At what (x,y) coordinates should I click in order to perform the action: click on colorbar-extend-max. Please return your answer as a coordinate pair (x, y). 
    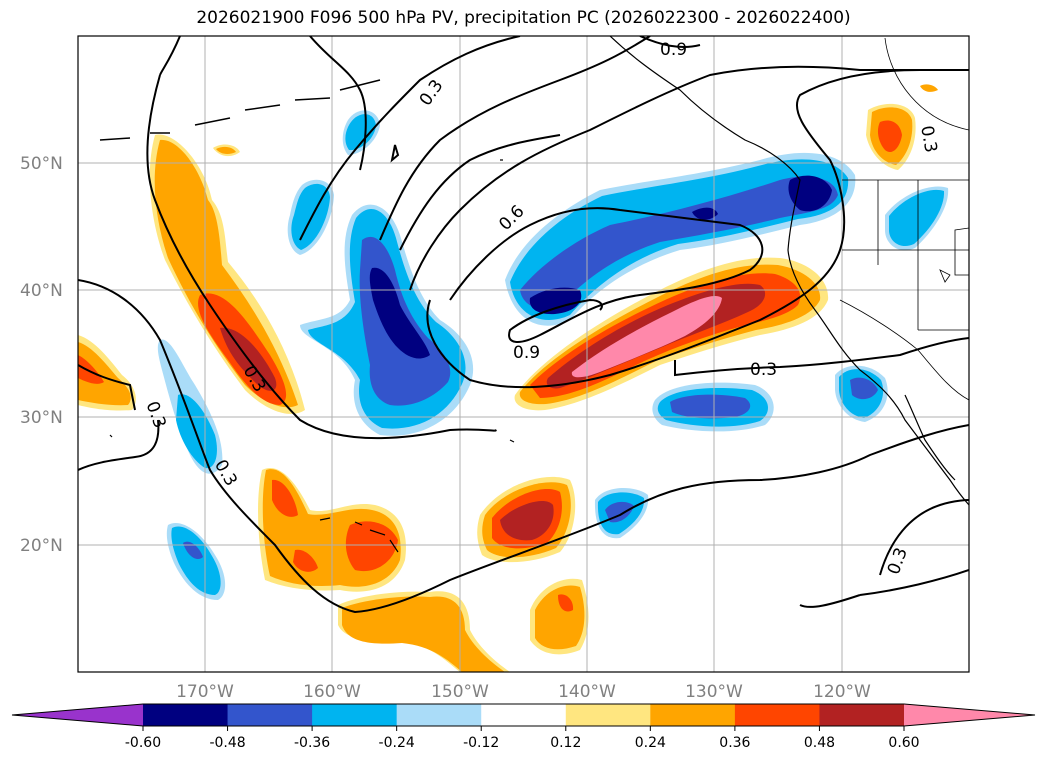
    Looking at the image, I should click on (969, 715).